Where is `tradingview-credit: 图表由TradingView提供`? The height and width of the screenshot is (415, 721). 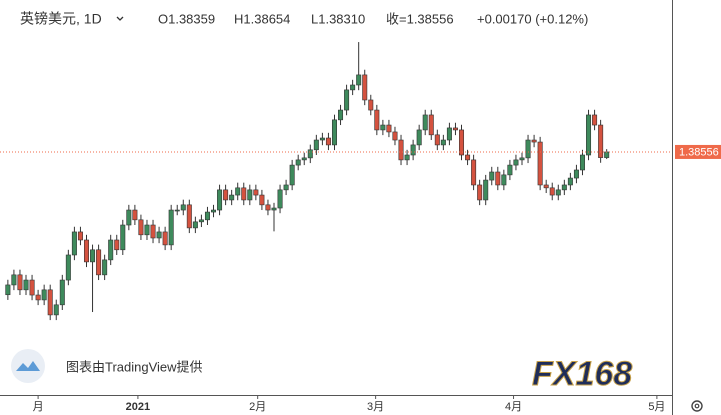 tradingview-credit: 图表由TradingView提供 is located at coordinates (107, 366).